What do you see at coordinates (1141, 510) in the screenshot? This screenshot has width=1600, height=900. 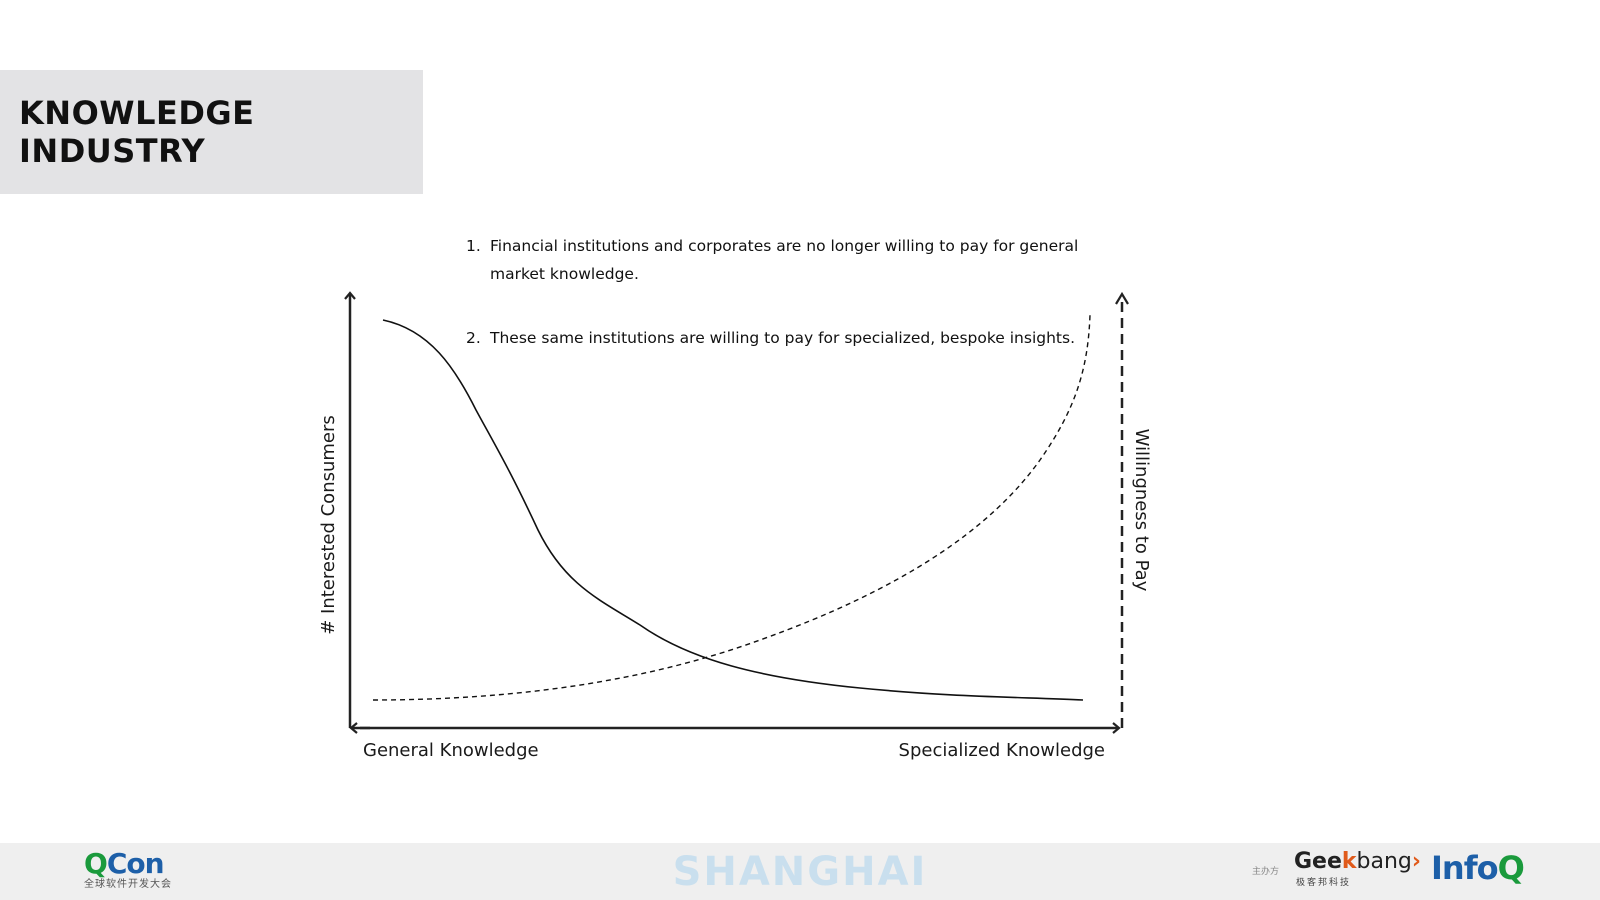 I see `right-axis-label: Willingness to Pay` at bounding box center [1141, 510].